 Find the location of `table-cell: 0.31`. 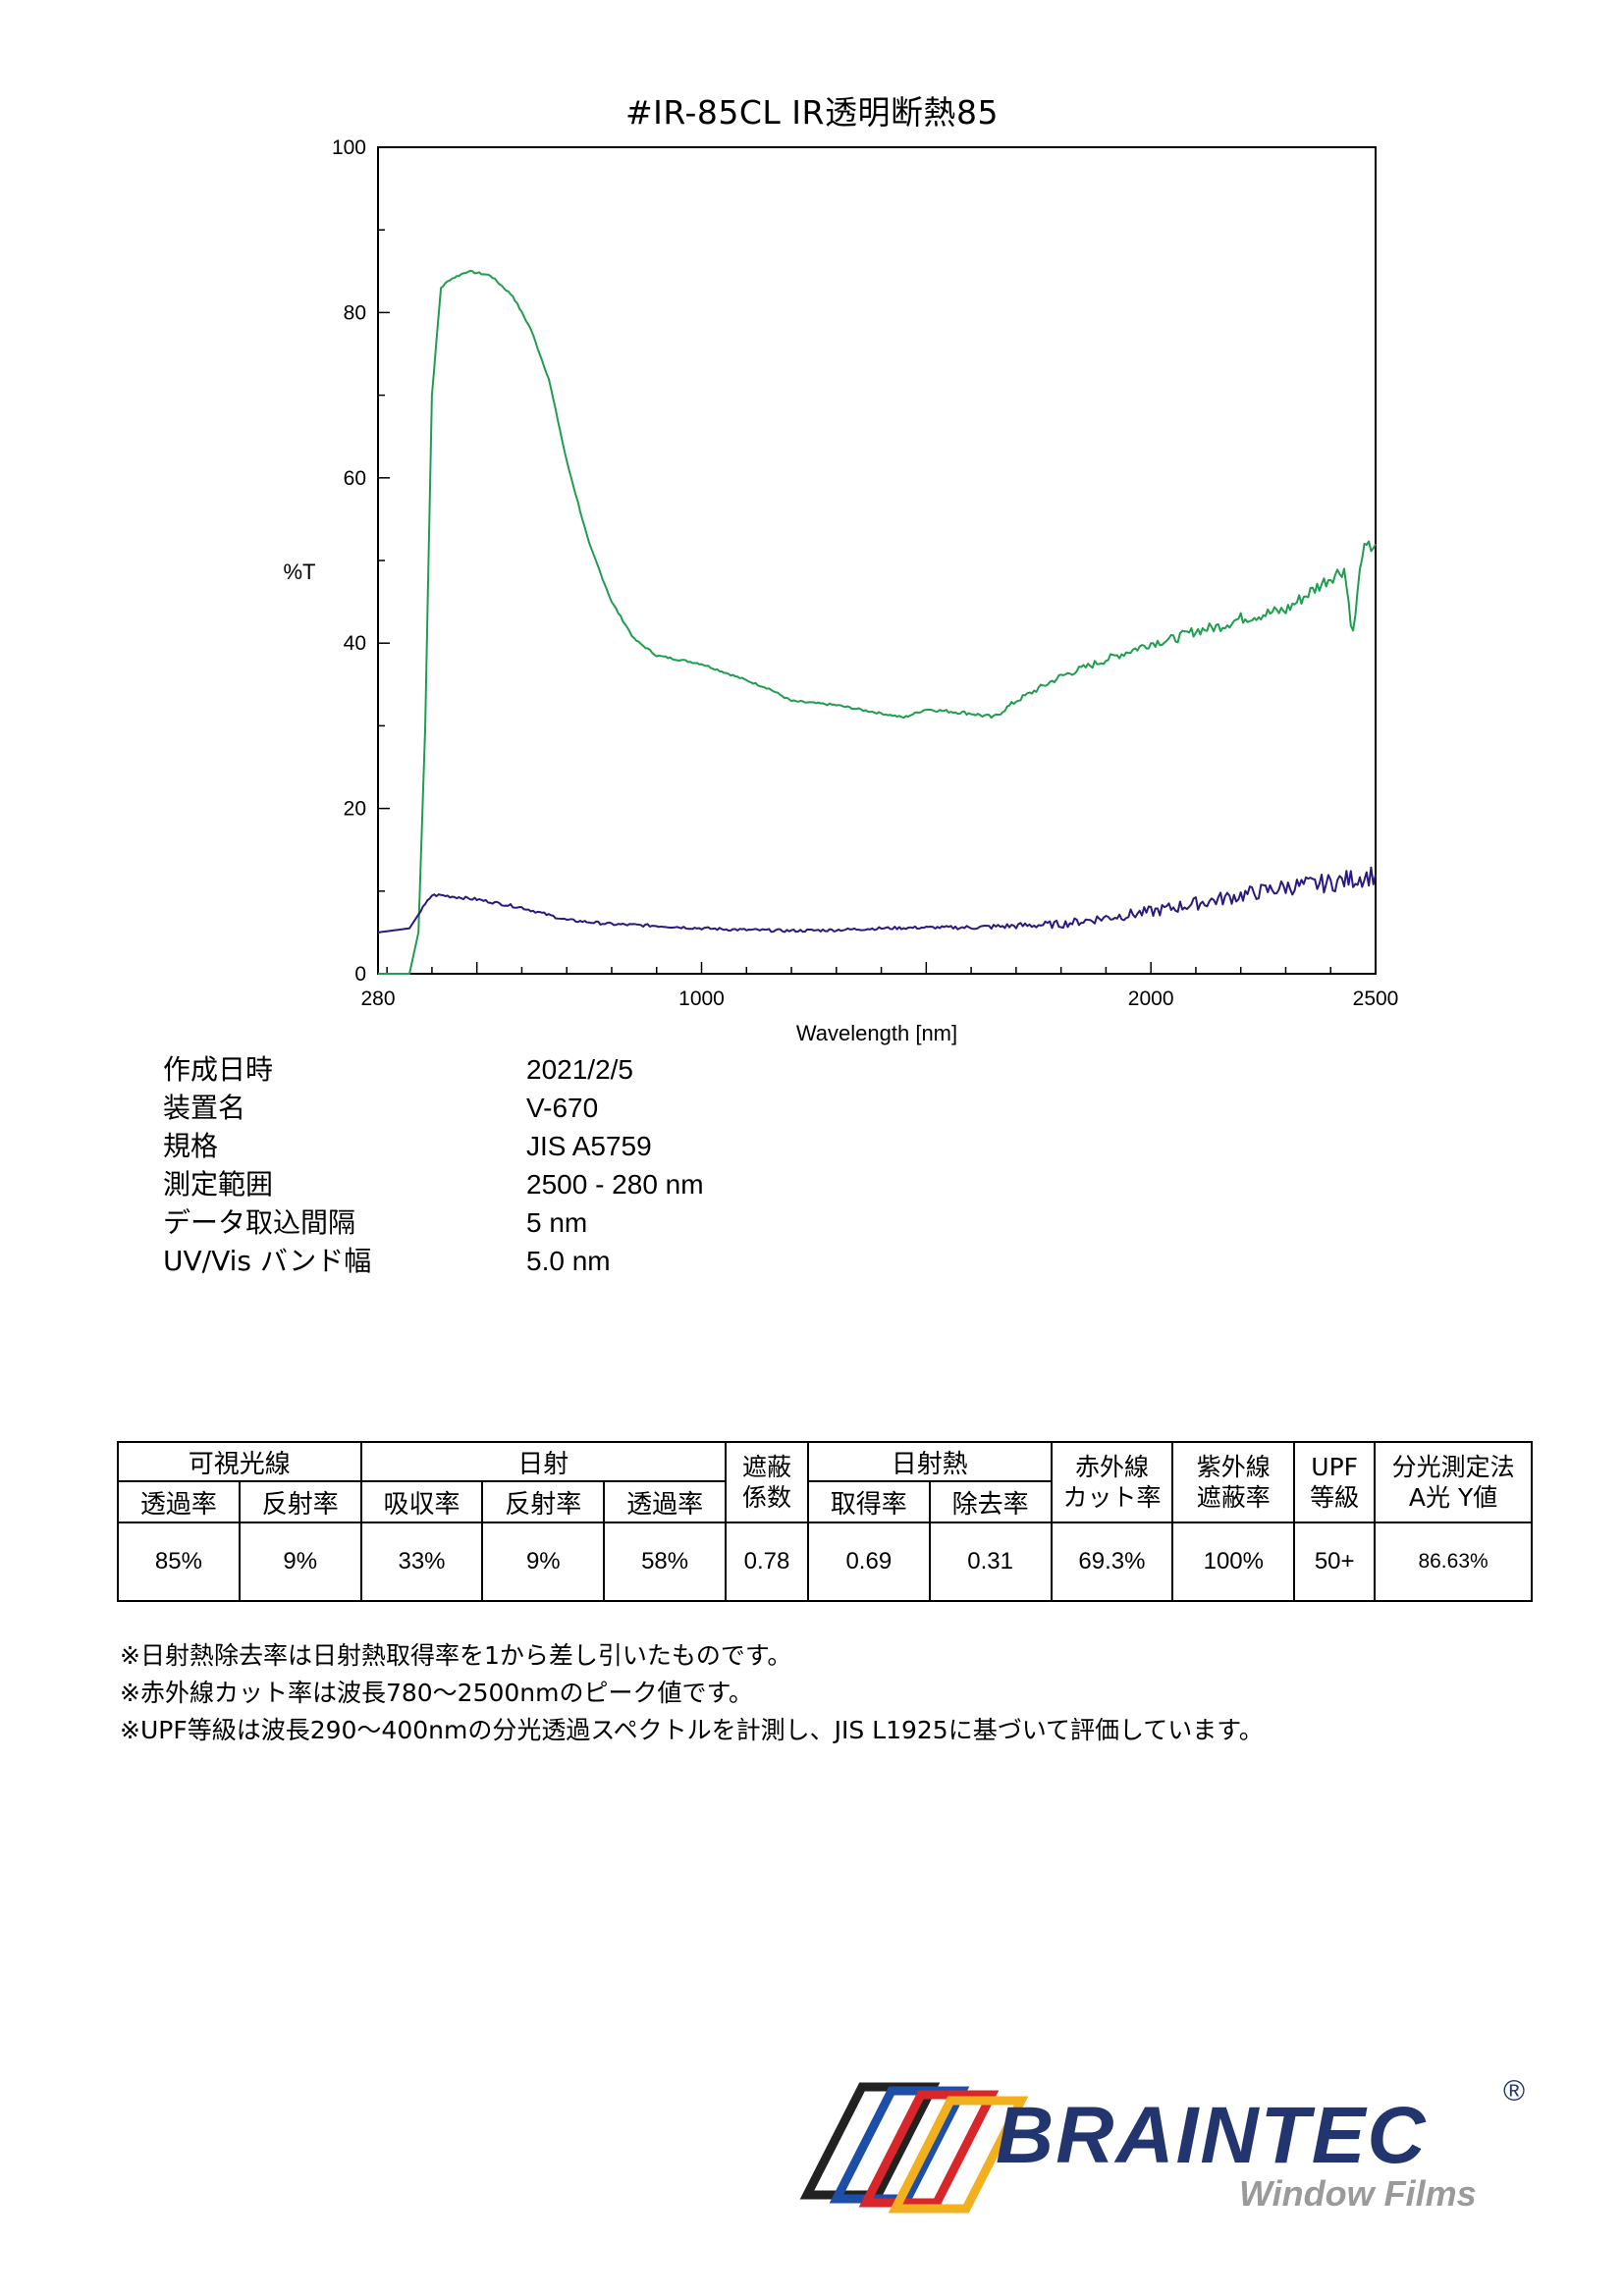

table-cell: 0.31 is located at coordinates (990, 1562).